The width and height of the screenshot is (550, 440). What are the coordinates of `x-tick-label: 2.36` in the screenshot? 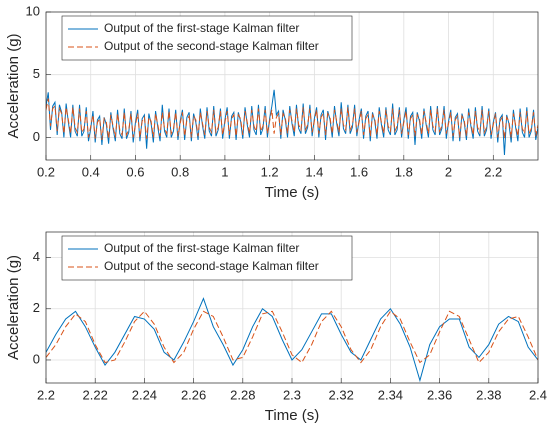 It's located at (439, 394).